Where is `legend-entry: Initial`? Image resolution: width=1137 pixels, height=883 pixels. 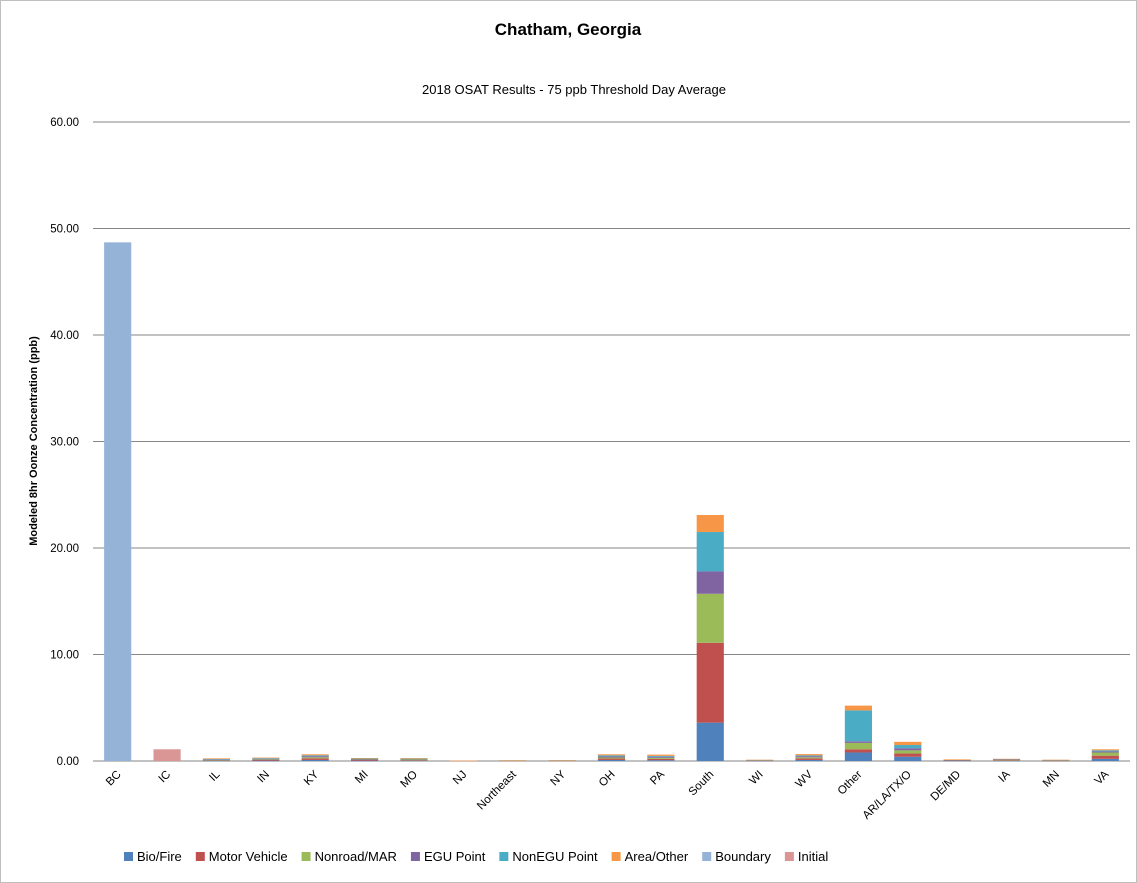
legend-entry: Initial is located at coordinates (813, 856).